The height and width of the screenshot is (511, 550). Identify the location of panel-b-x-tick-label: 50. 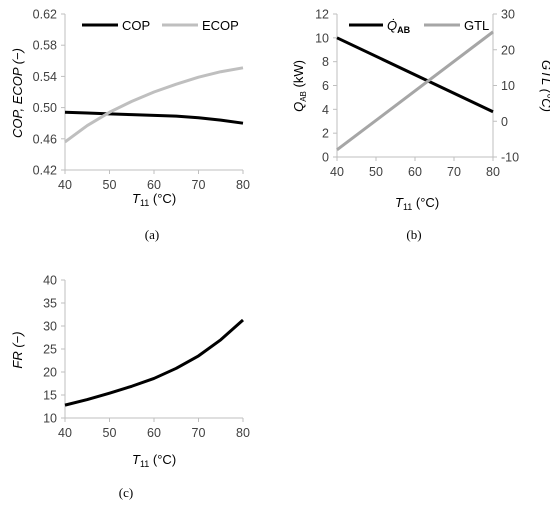
(376, 172).